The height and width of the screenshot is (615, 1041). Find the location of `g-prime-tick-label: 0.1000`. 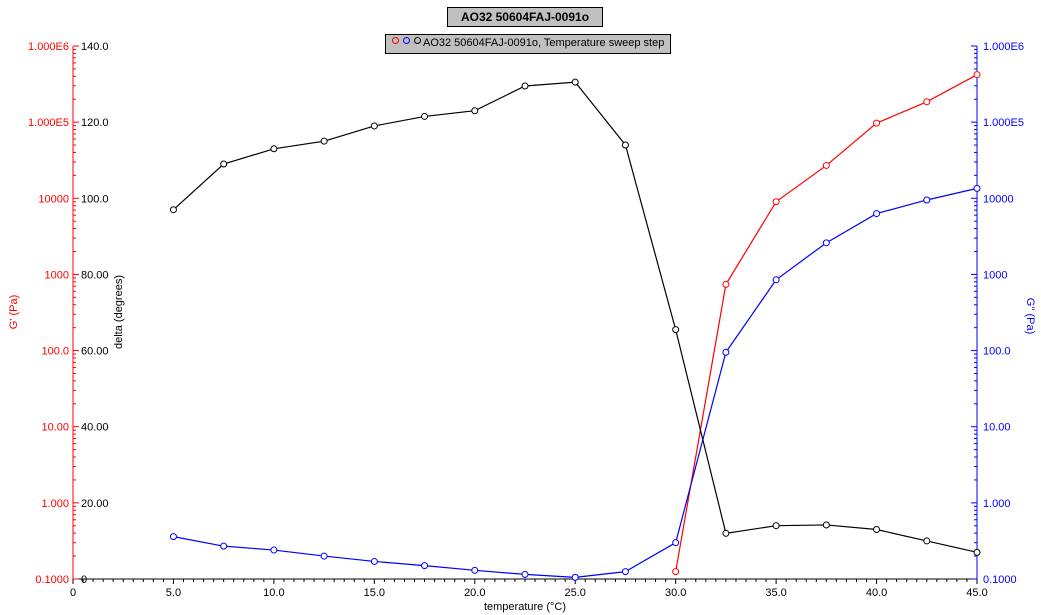

g-prime-tick-label: 0.1000 is located at coordinates (52, 580).